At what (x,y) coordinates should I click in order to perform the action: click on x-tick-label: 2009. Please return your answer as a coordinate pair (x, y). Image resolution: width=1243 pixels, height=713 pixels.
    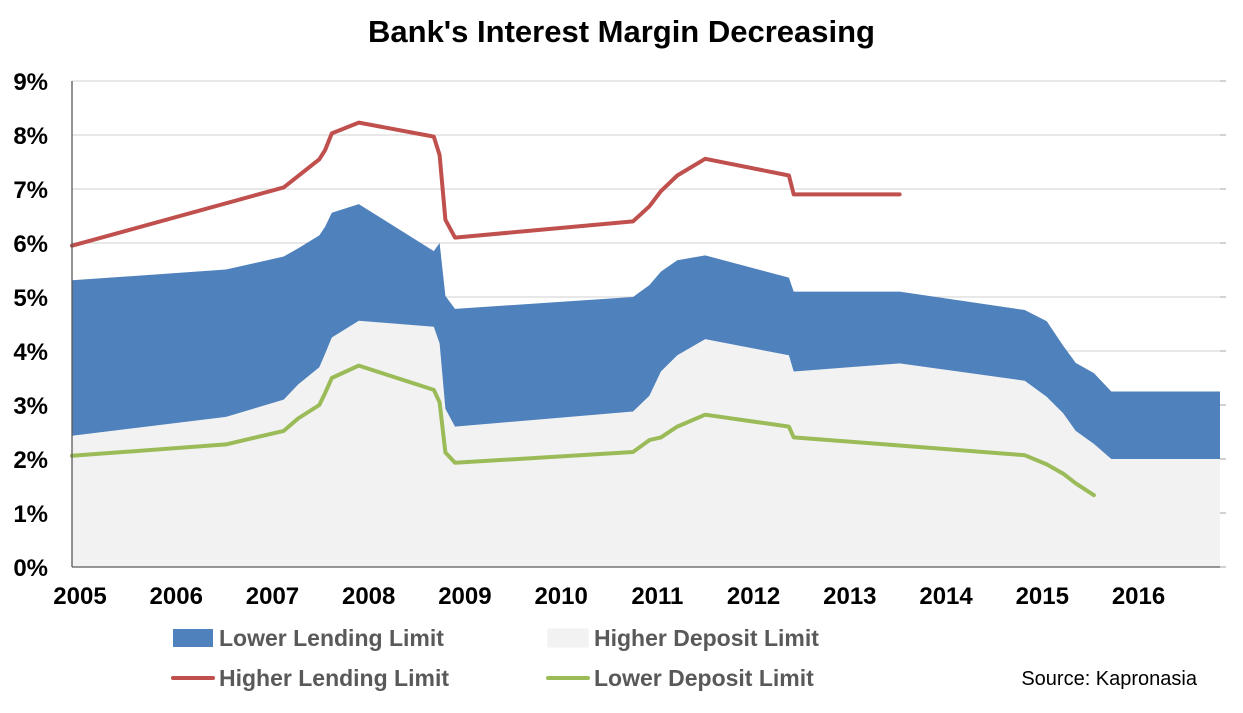
    Looking at the image, I should click on (464, 596).